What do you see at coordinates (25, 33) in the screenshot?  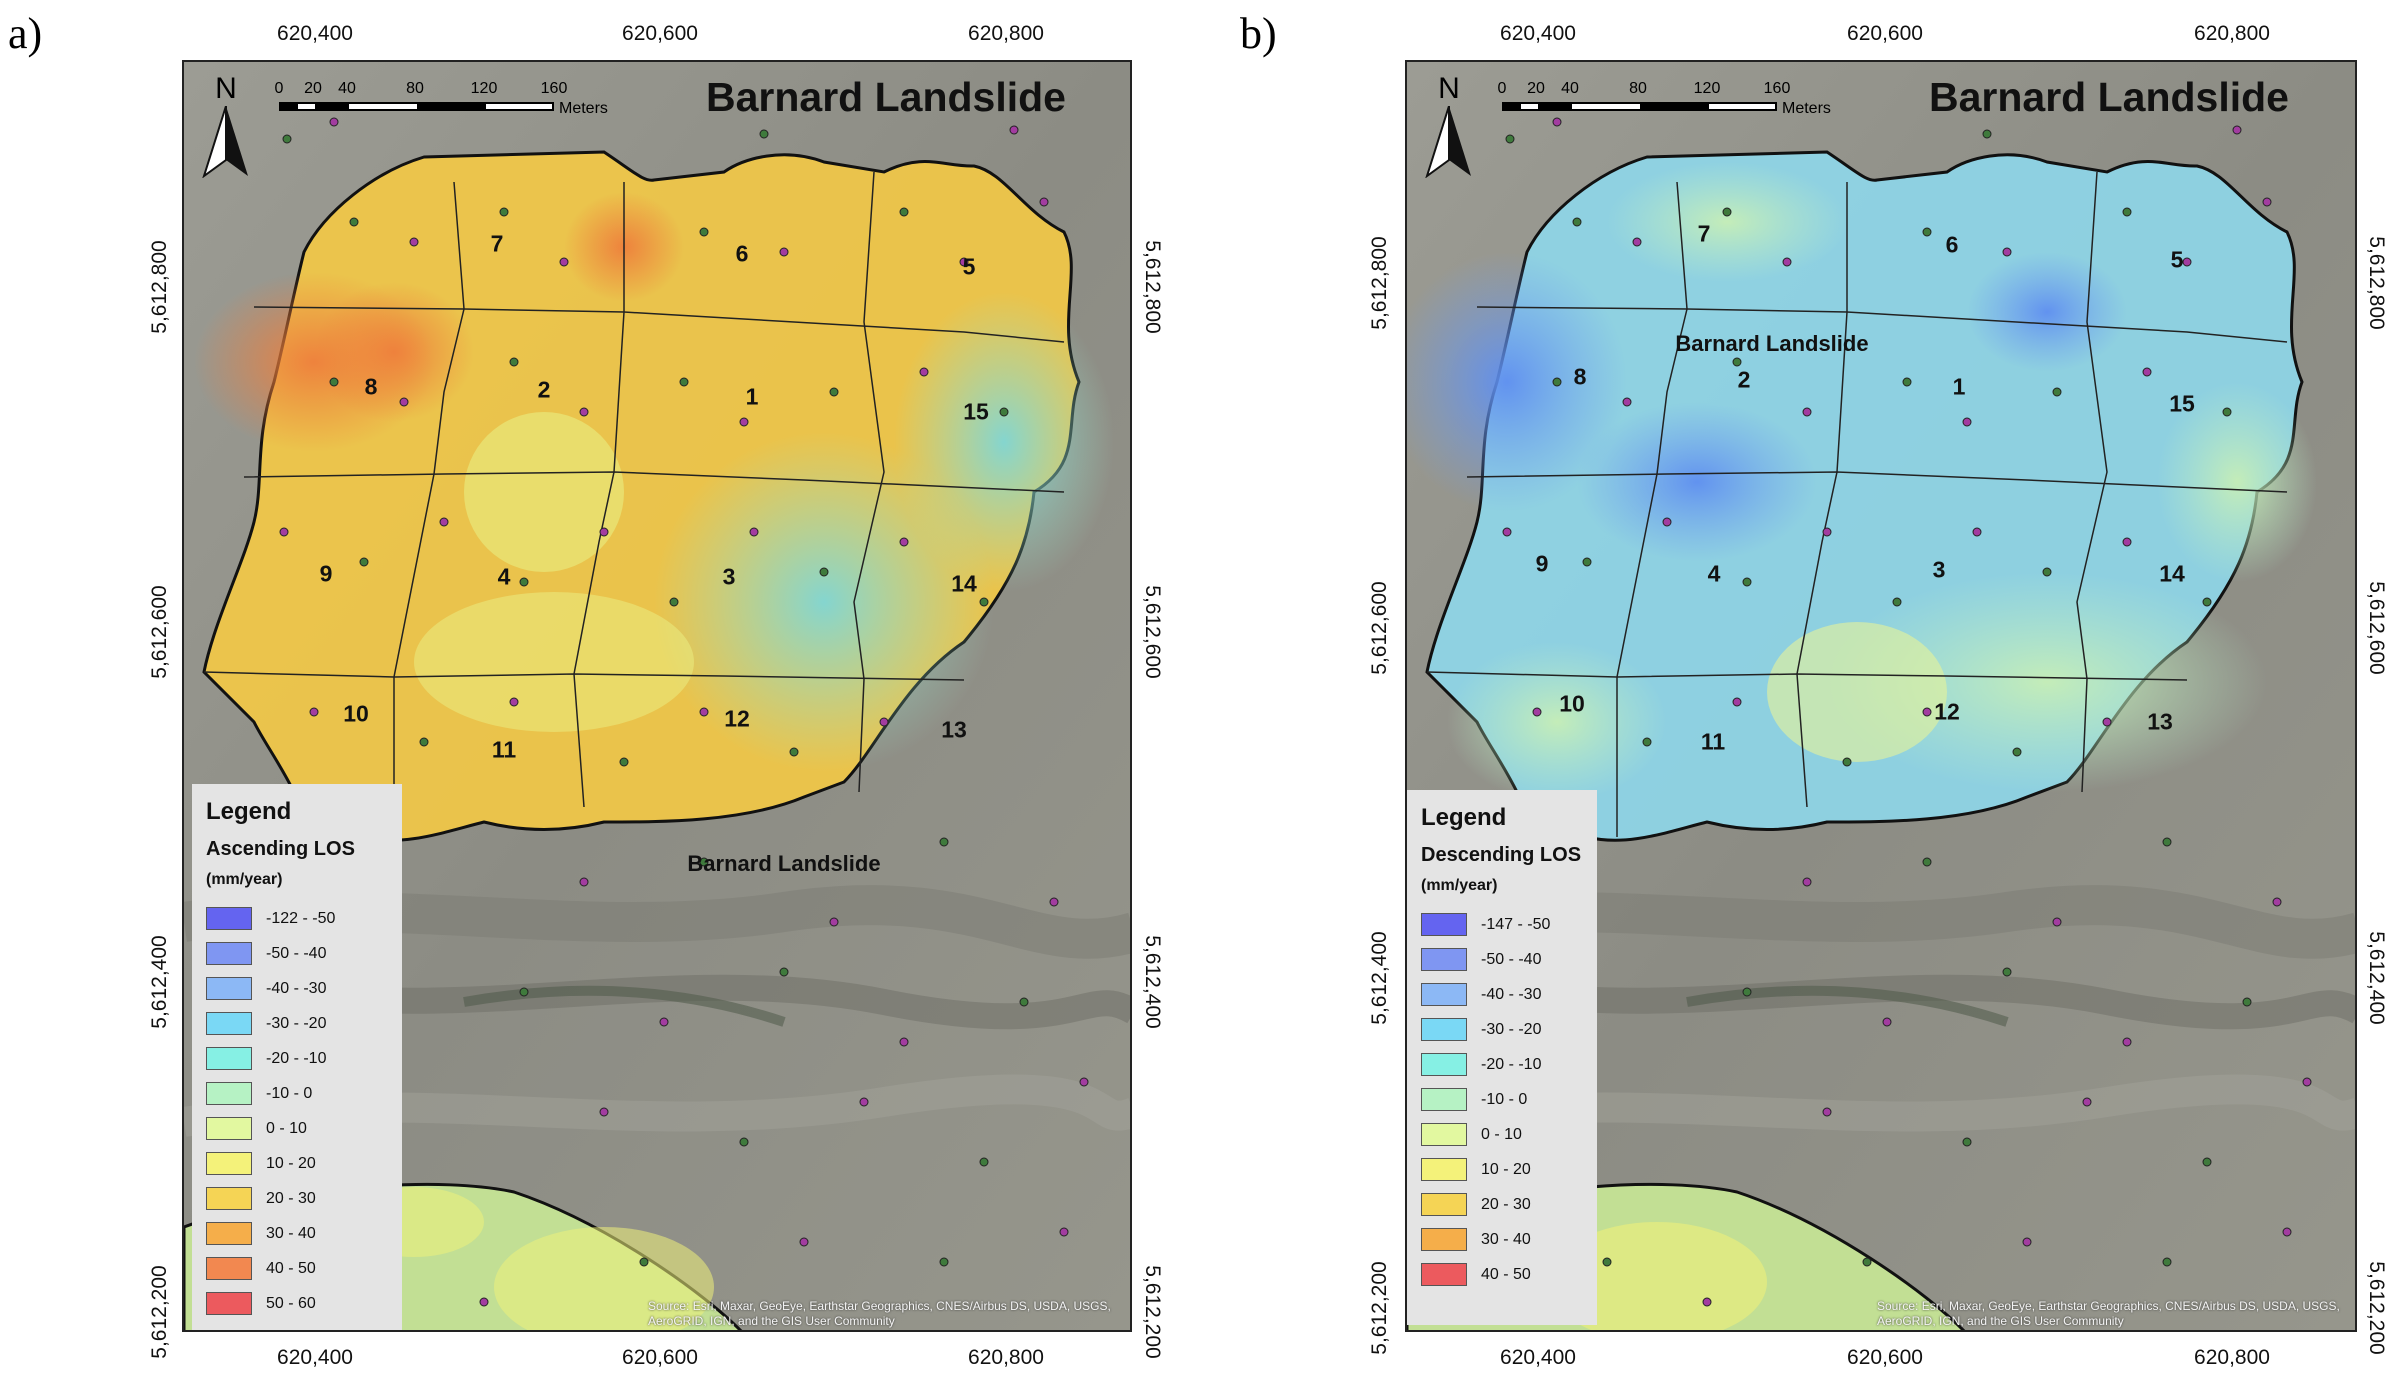 I see `panel-label-a: a)` at bounding box center [25, 33].